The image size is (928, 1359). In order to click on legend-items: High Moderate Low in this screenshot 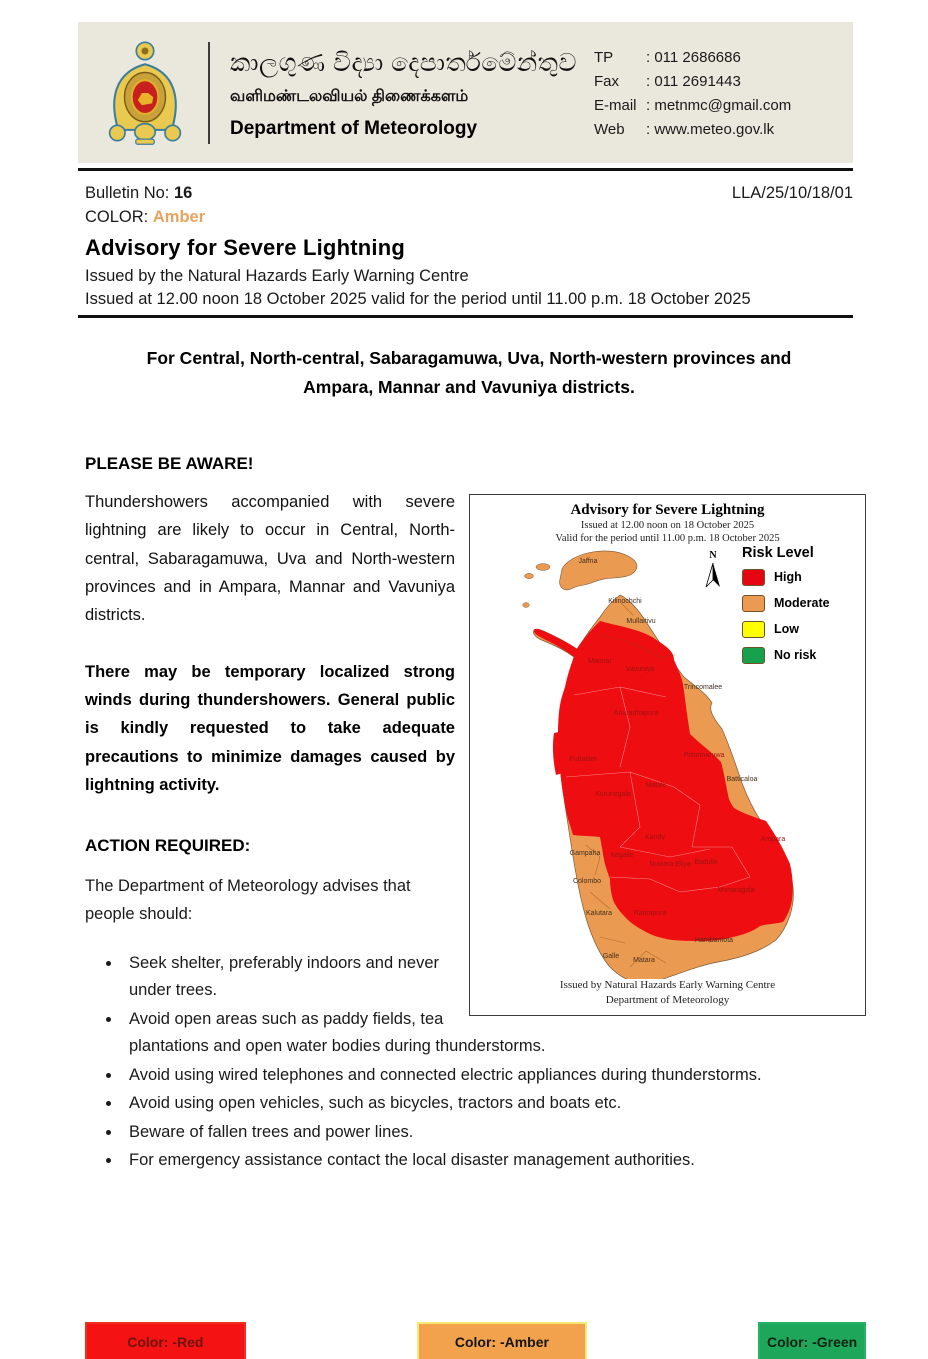, I will do `click(803, 616)`.